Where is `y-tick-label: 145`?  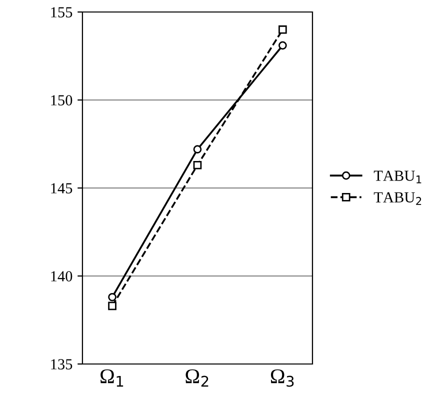 y-tick-label: 145 is located at coordinates (61, 188).